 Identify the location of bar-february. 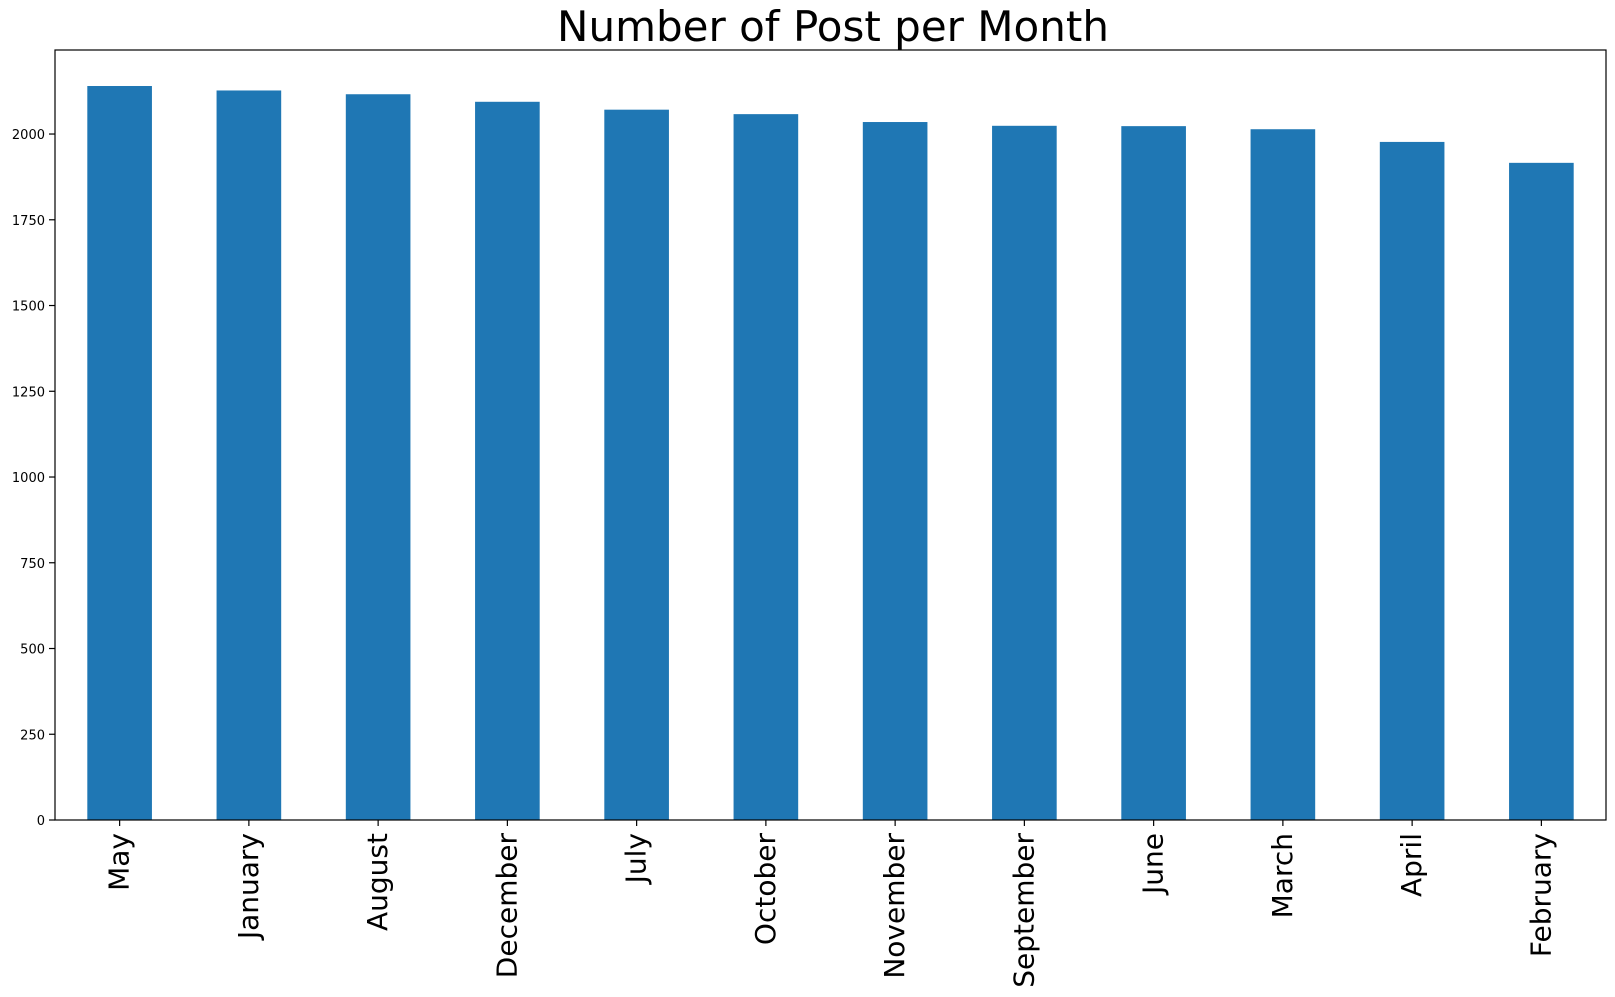
(1541, 491).